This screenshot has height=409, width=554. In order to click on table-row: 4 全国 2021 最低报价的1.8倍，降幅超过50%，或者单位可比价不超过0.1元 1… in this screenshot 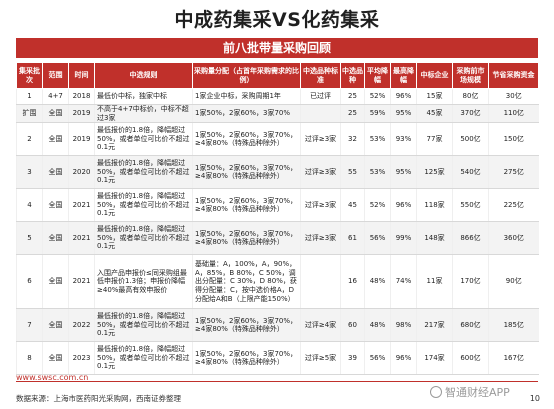, I will do `click(277, 205)`.